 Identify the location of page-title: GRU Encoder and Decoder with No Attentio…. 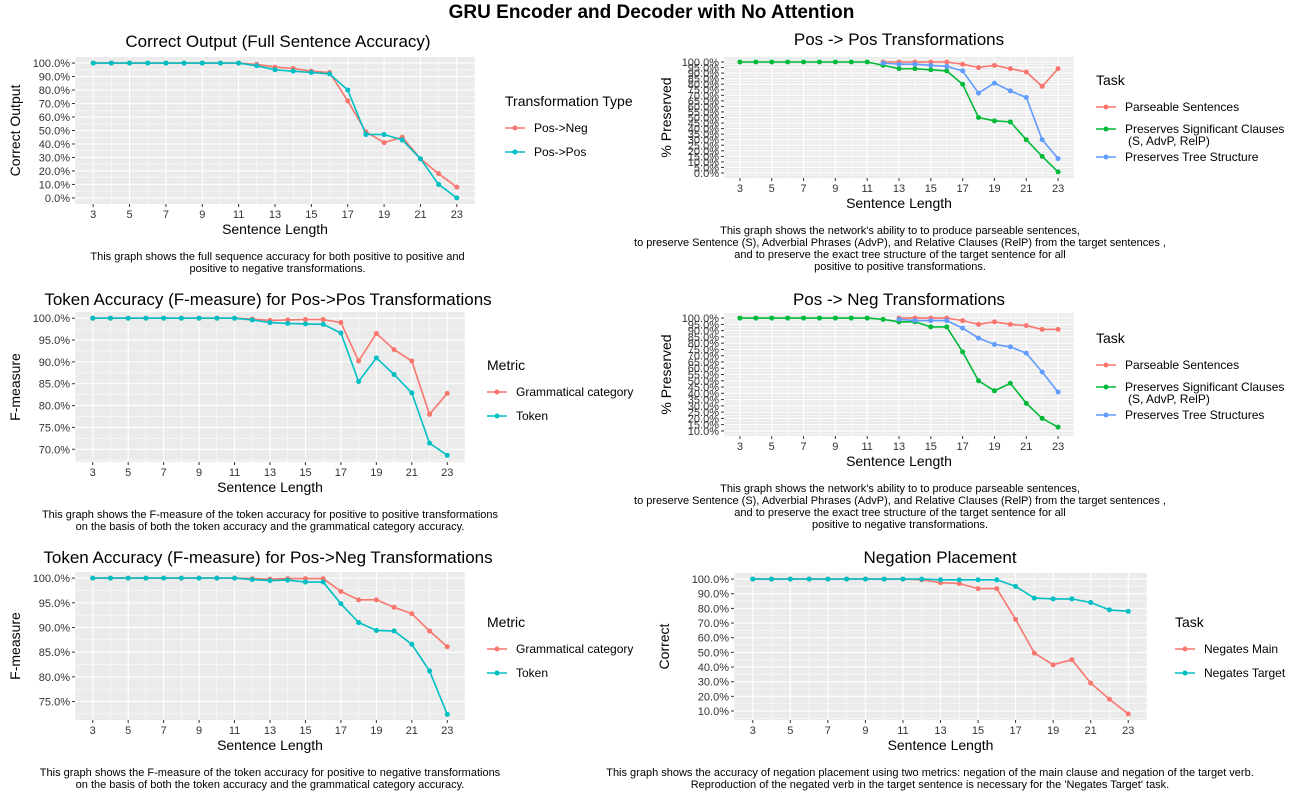
(651, 12).